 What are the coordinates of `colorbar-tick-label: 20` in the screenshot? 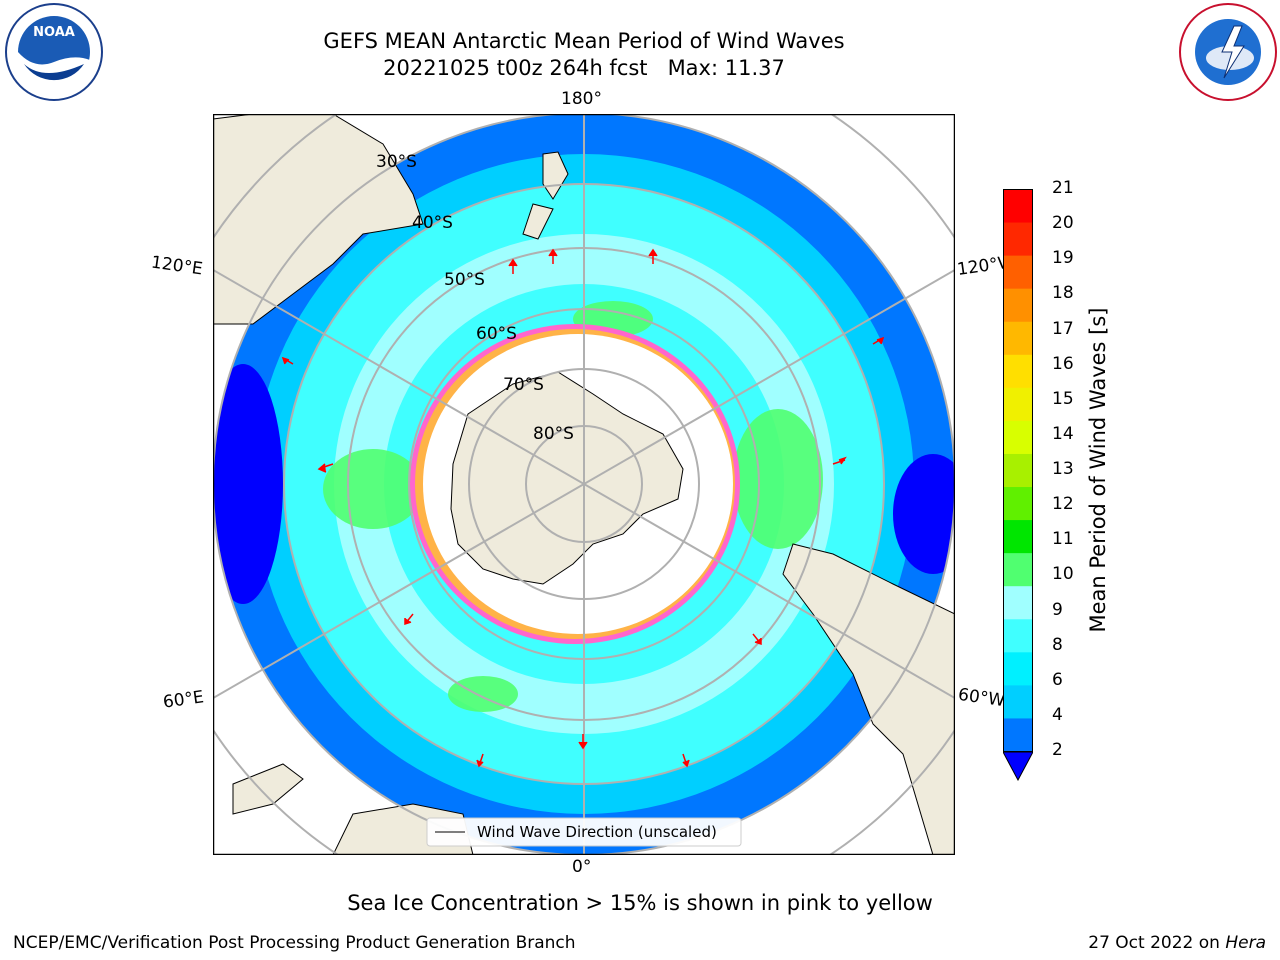 It's located at (1063, 223).